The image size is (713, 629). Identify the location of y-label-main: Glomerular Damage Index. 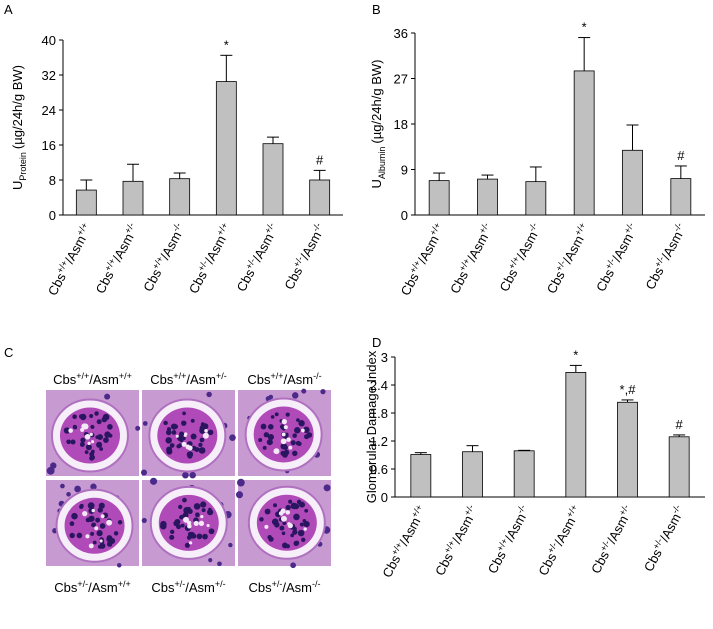
(371, 426).